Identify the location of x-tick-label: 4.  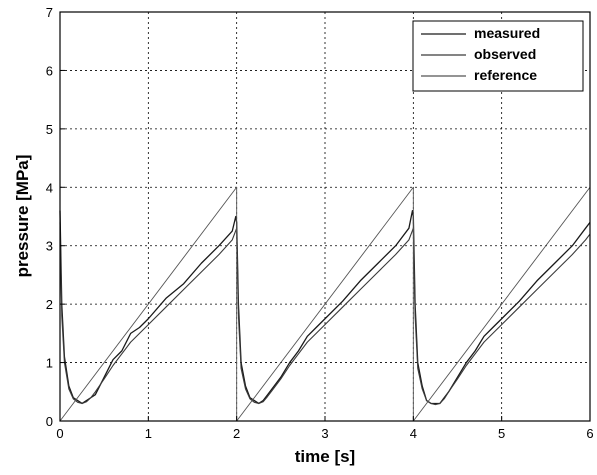
(413, 433).